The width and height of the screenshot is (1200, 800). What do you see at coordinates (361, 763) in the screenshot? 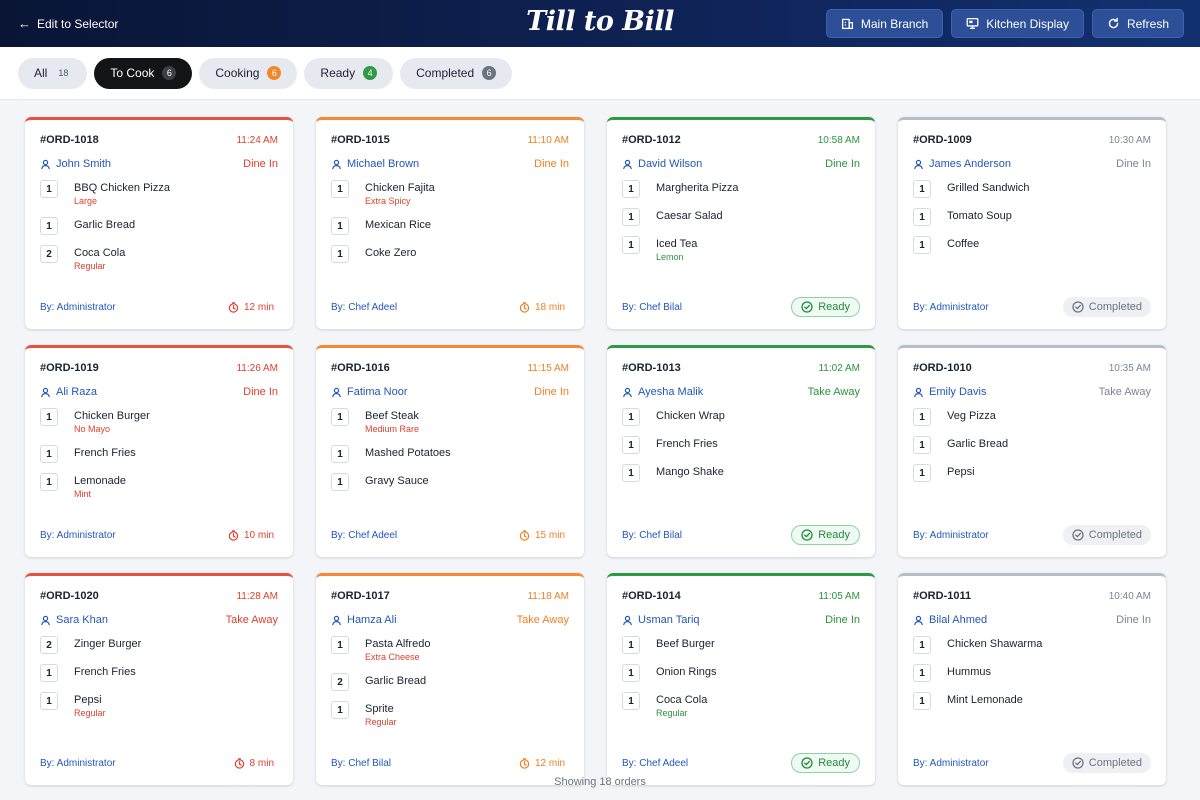
I see `assigned-by: By: Chef Bilal` at bounding box center [361, 763].